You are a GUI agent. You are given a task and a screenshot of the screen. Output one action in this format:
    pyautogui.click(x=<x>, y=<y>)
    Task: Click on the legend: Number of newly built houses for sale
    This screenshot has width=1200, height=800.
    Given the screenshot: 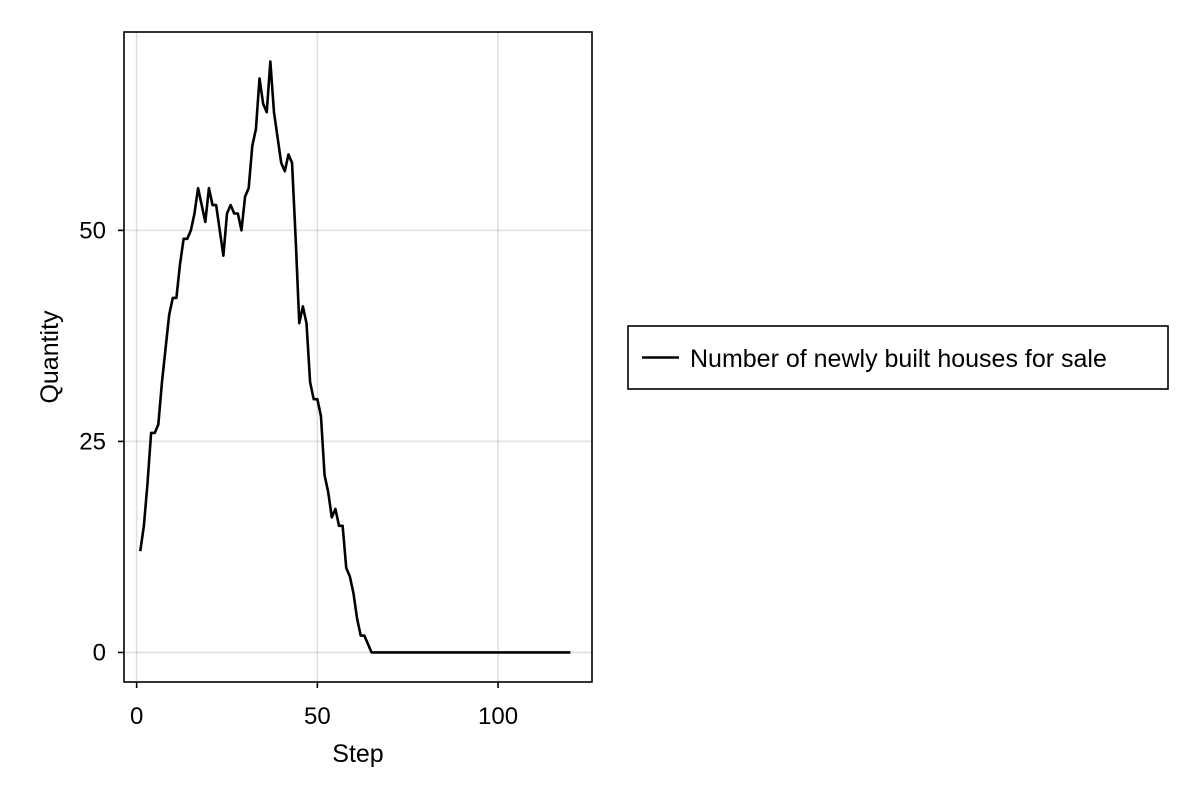 What is the action you would take?
    pyautogui.click(x=898, y=357)
    